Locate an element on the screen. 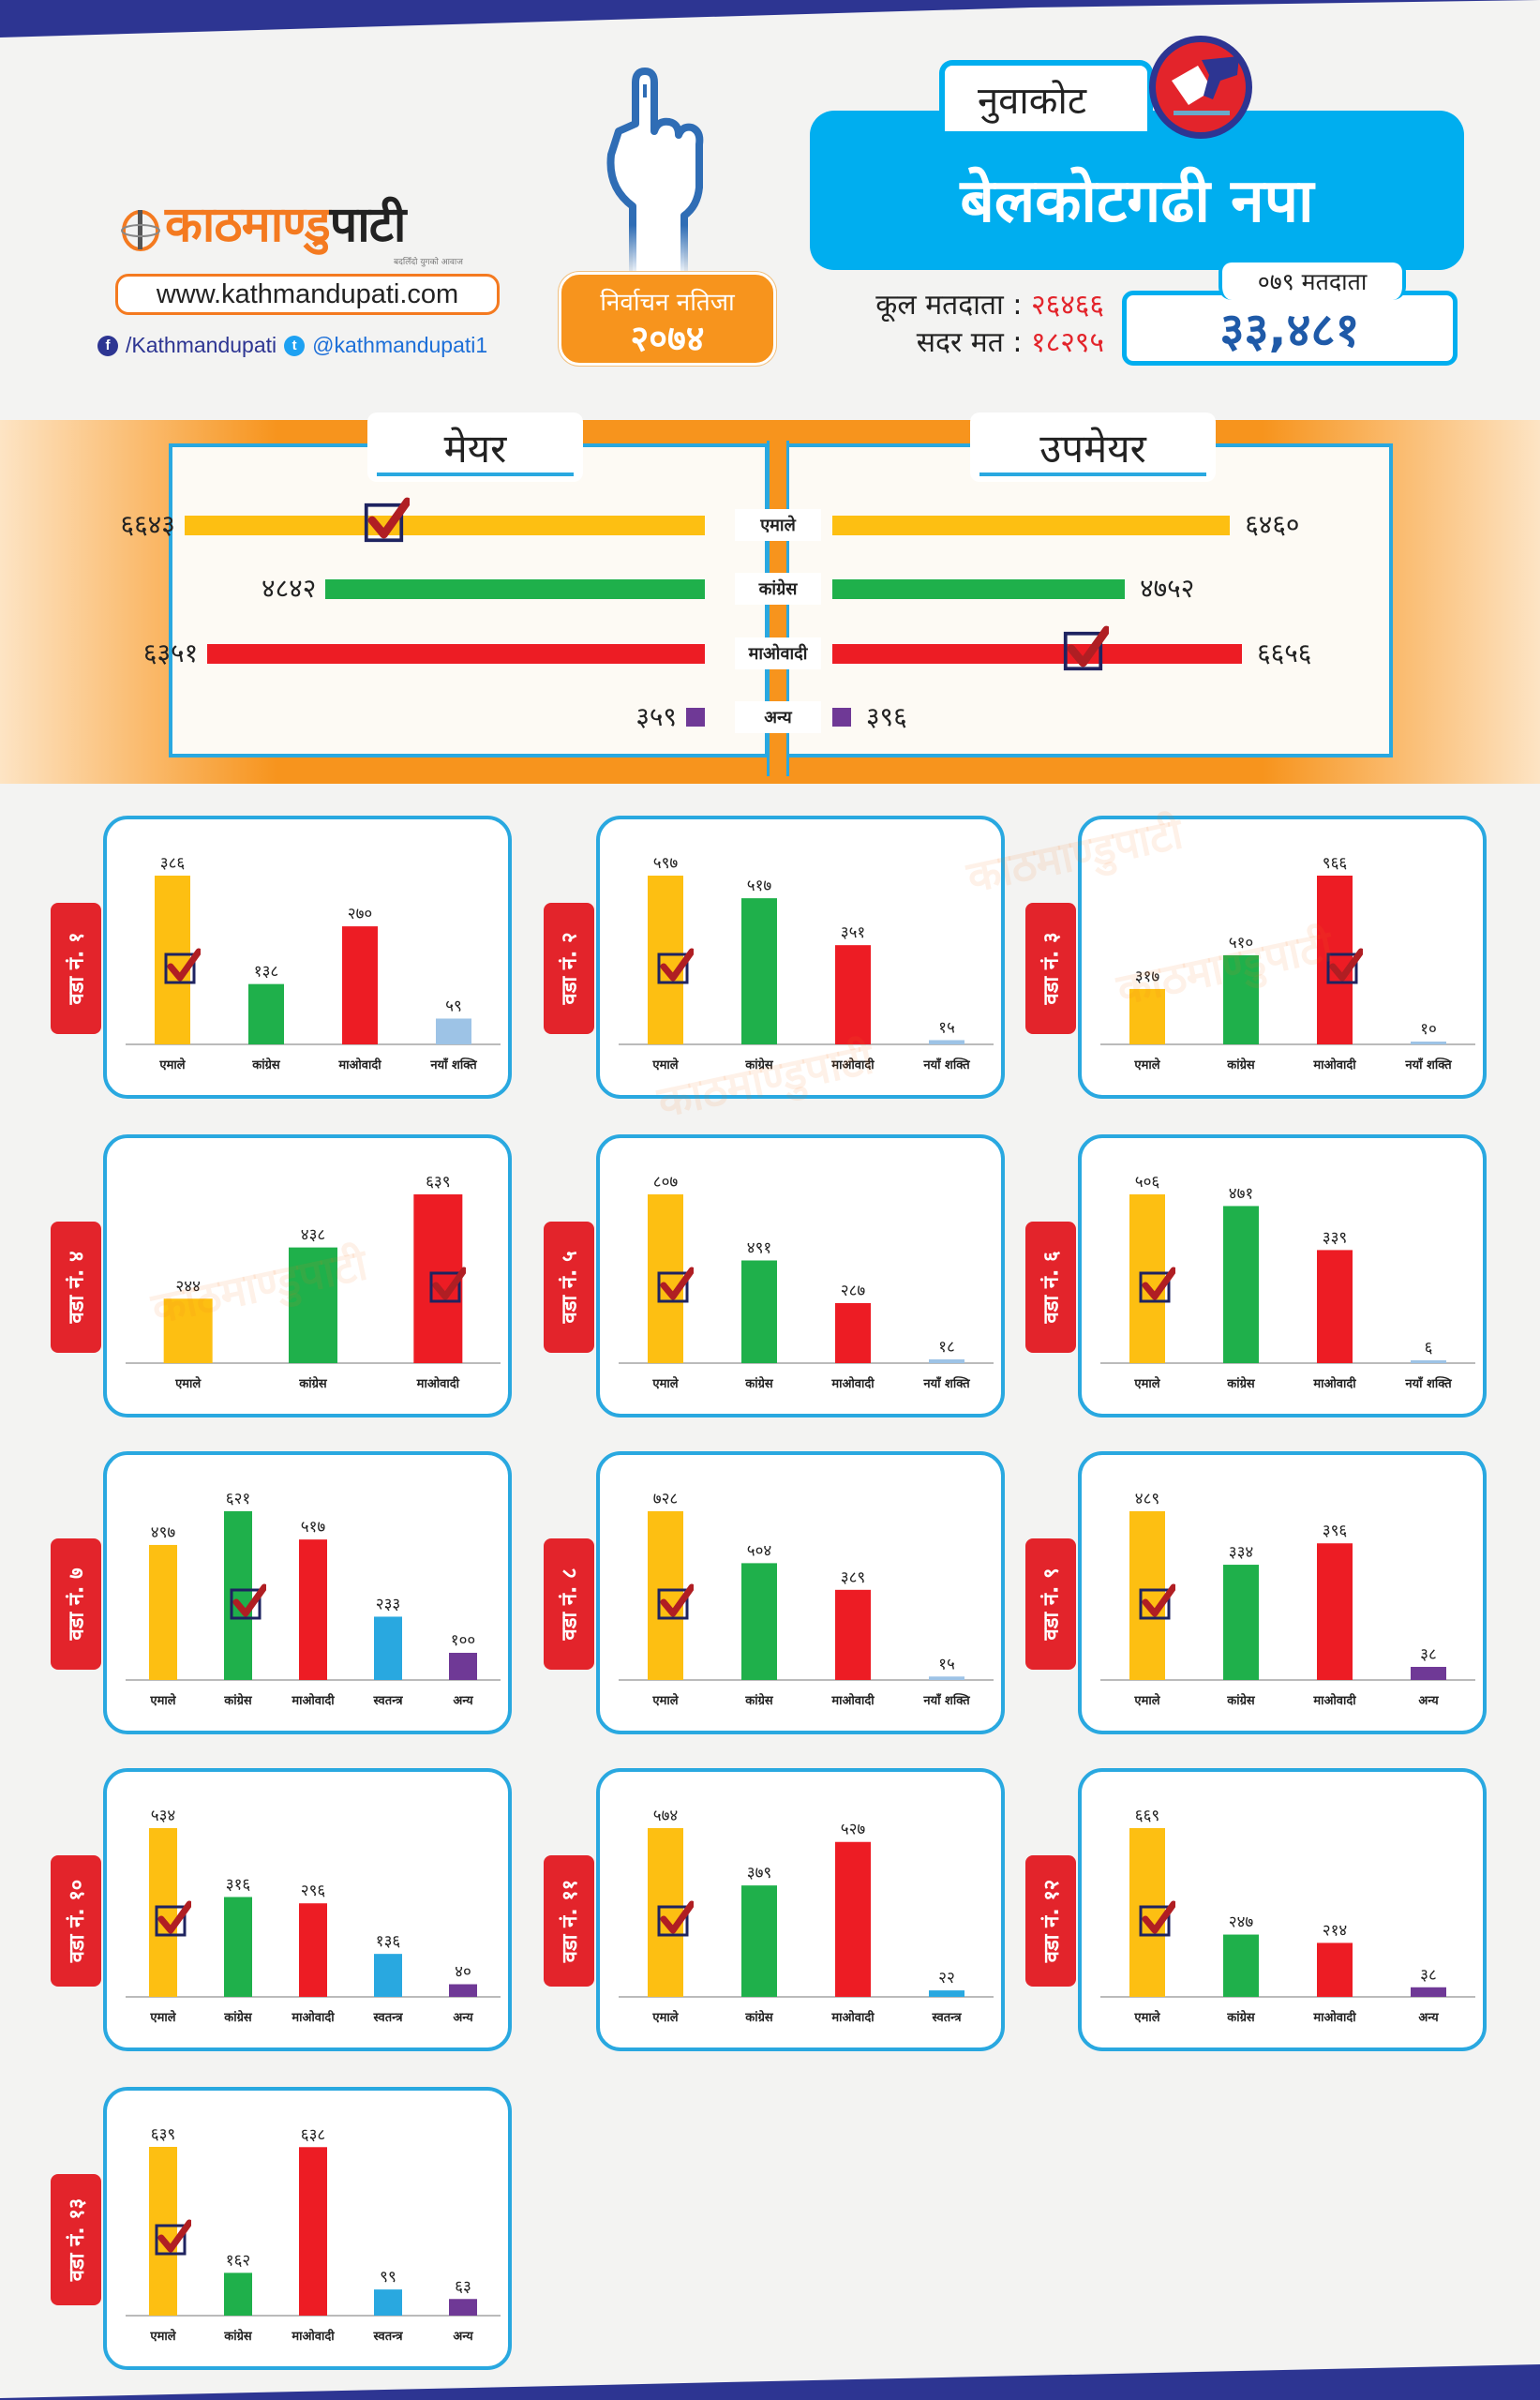  ward-bar-value: १०० is located at coordinates (464, 1640).